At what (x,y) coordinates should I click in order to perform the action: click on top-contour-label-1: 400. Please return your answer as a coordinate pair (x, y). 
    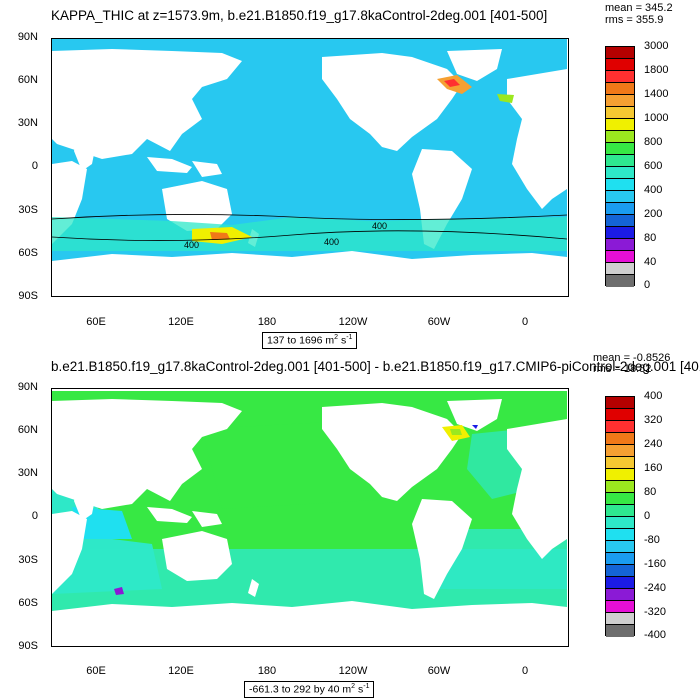
    Looking at the image, I should click on (191, 245).